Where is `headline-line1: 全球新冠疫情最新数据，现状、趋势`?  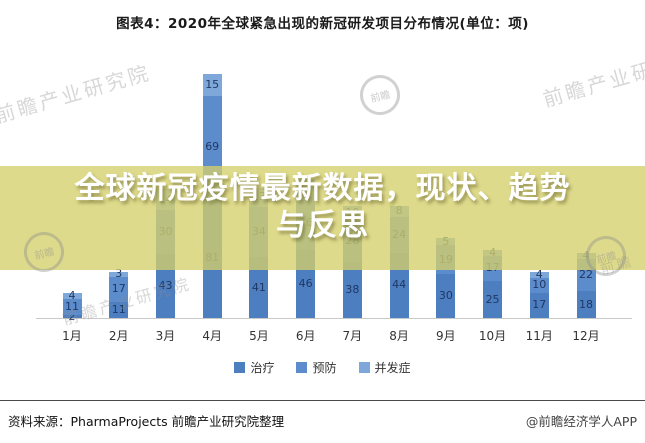
headline-line1: 全球新冠疫情最新数据，现状、趋势 is located at coordinates (322, 188).